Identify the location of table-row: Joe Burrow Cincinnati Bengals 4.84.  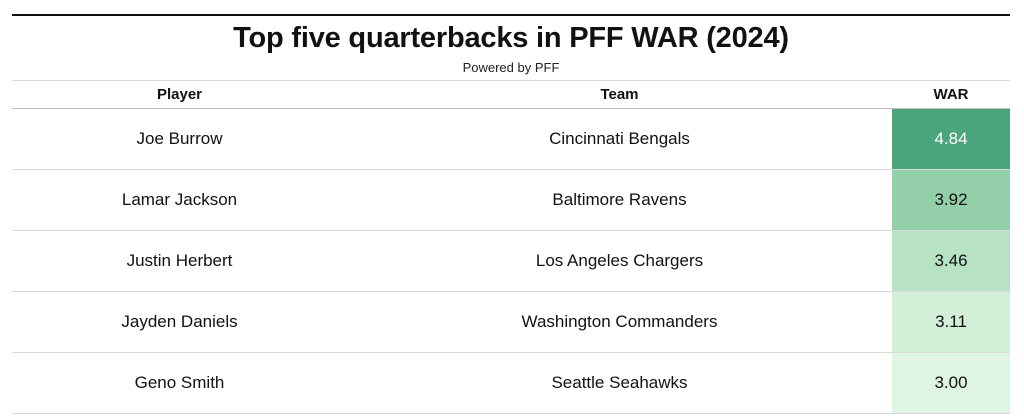
(511, 139).